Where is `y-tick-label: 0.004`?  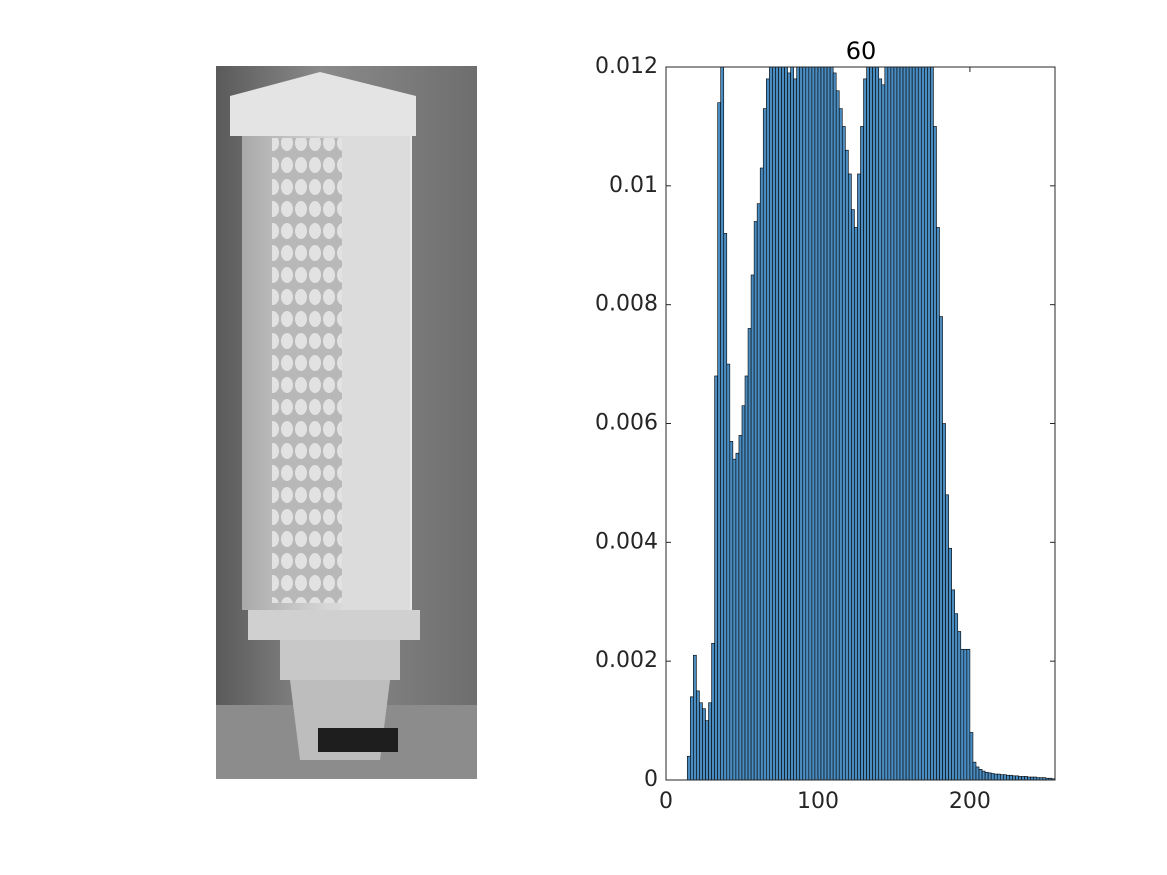 y-tick-label: 0.004 is located at coordinates (626, 541).